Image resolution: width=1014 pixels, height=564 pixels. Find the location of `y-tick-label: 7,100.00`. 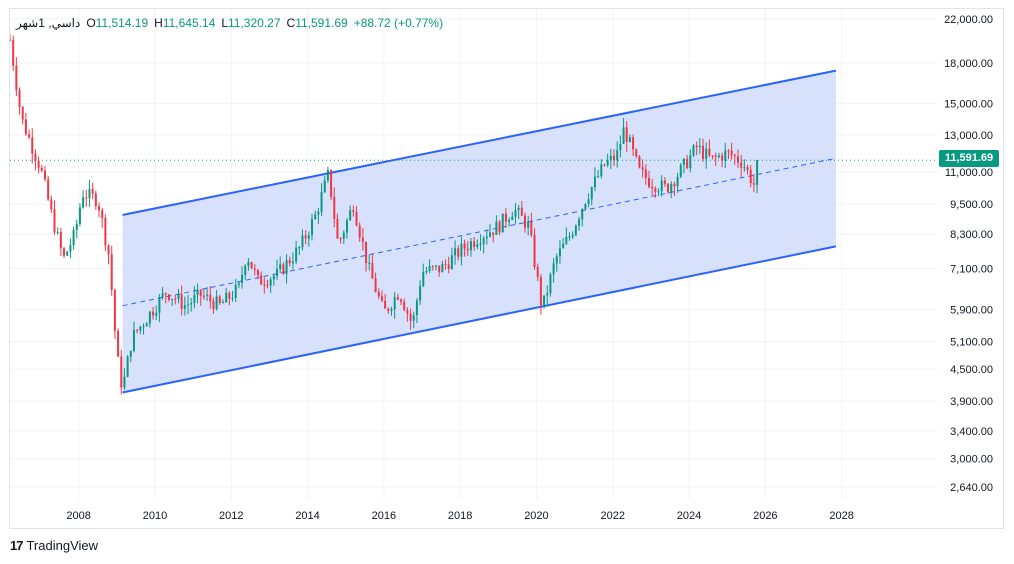

y-tick-label: 7,100.00 is located at coordinates (971, 270).